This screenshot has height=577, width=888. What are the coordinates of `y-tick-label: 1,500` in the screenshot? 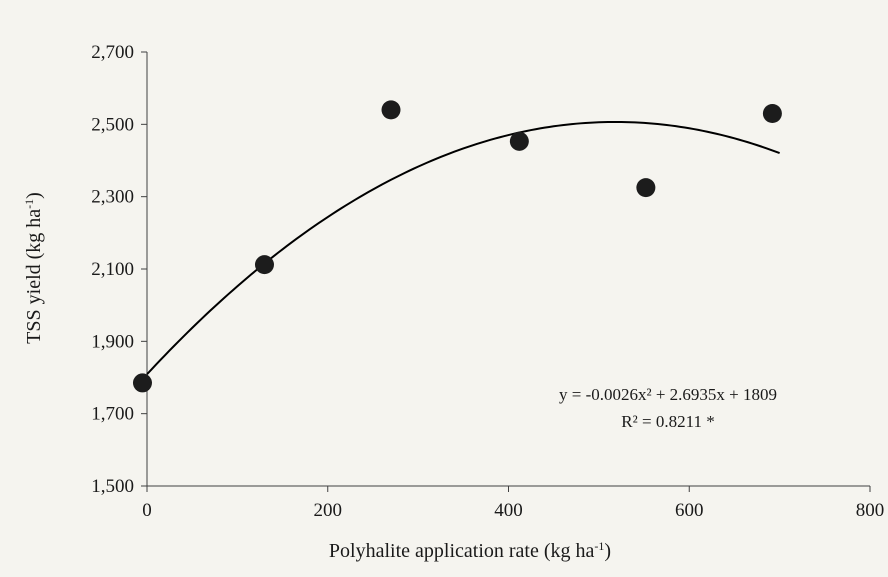 It's located at (112, 486).